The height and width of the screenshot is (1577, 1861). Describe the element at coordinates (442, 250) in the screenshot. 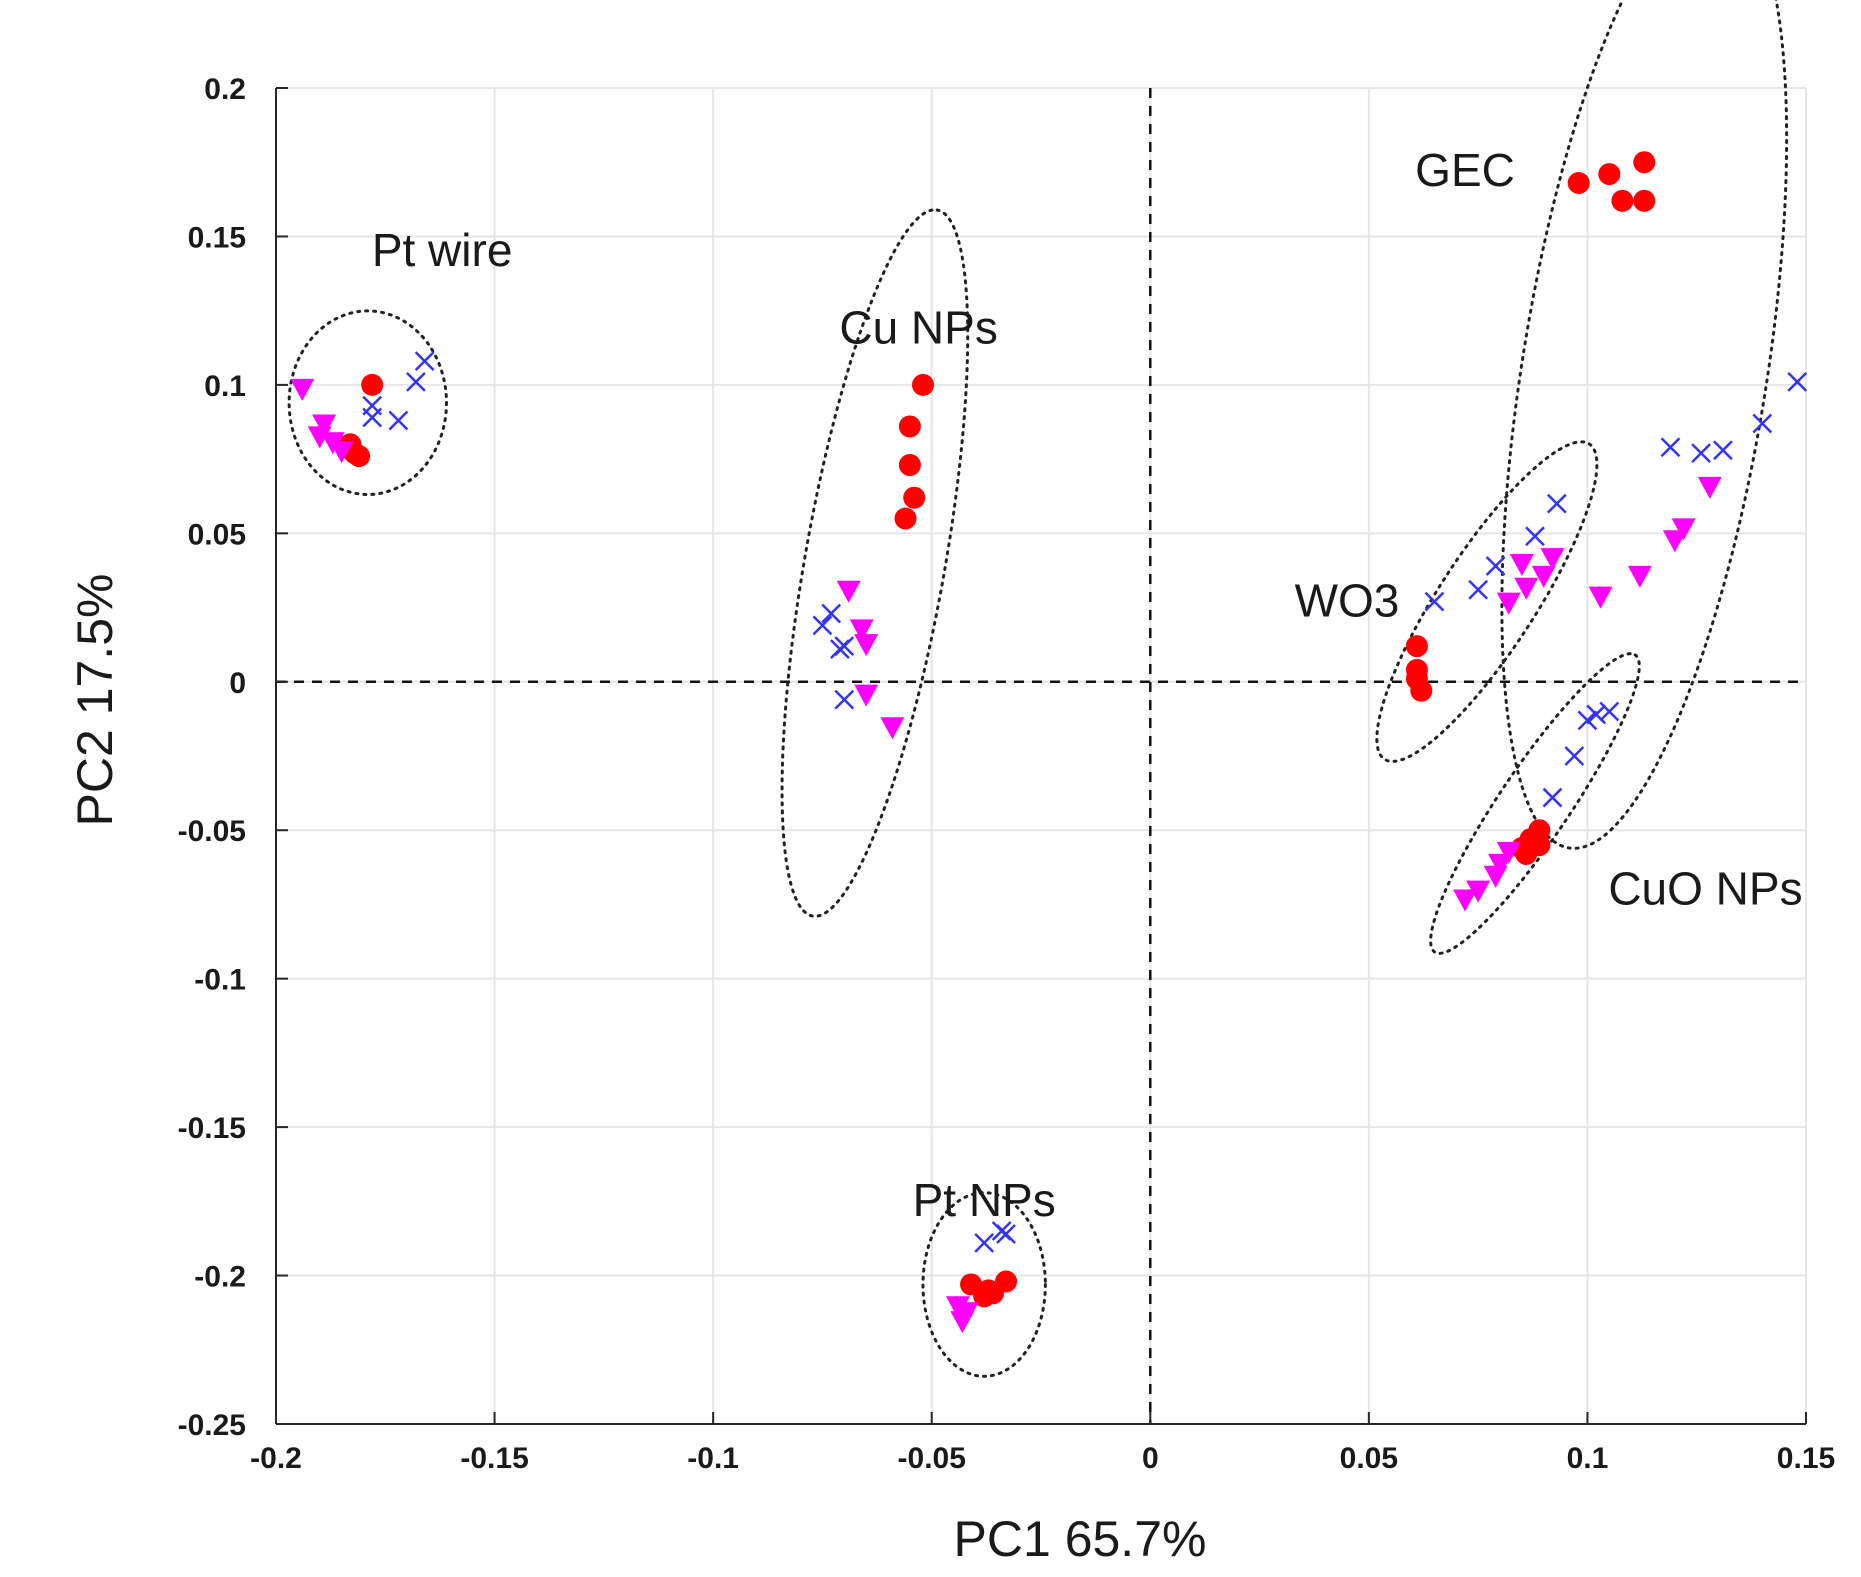

I see `group-label-pt-wire: Pt wire` at that location.